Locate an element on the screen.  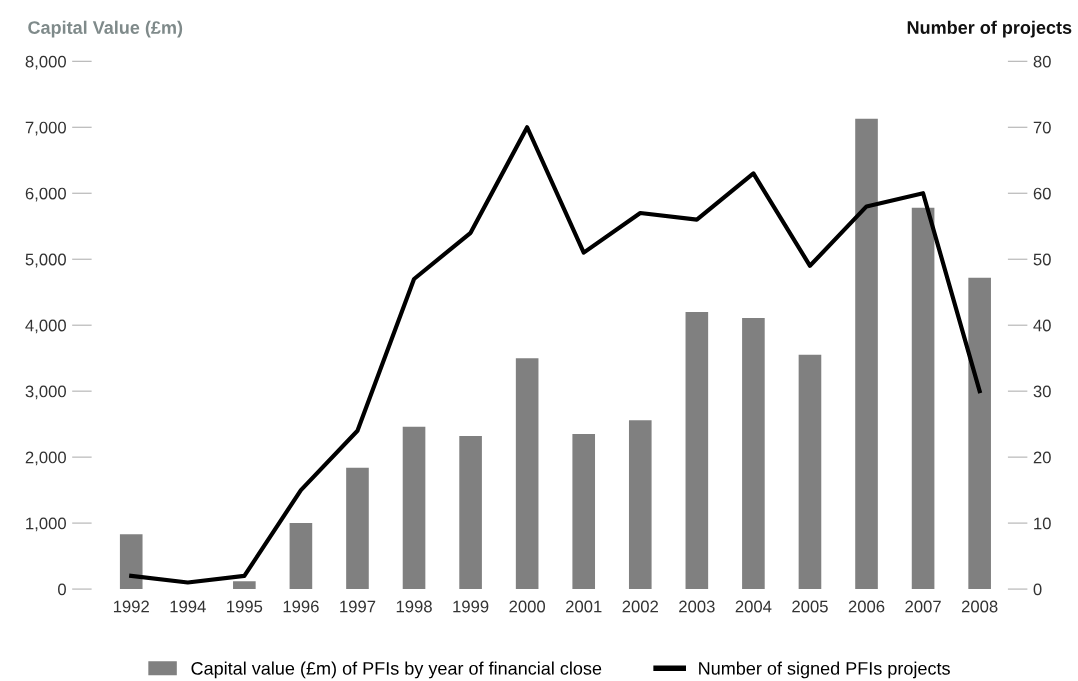
x-tick-label: 1999 is located at coordinates (471, 606).